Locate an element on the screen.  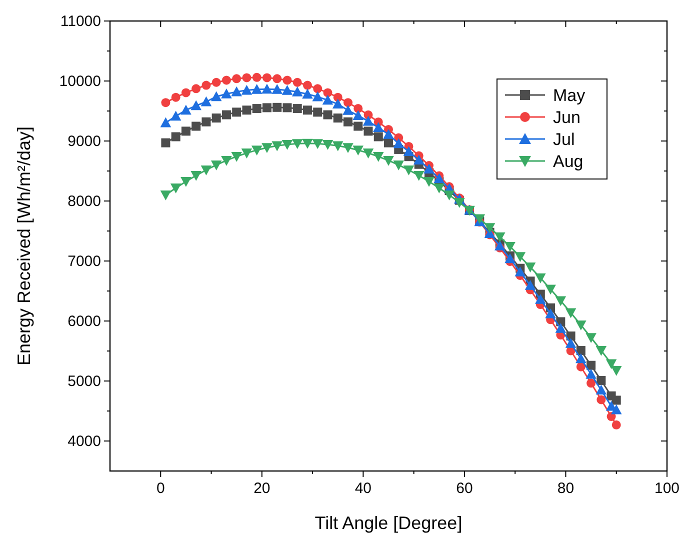
x-tick-label: 80 is located at coordinates (565, 488).